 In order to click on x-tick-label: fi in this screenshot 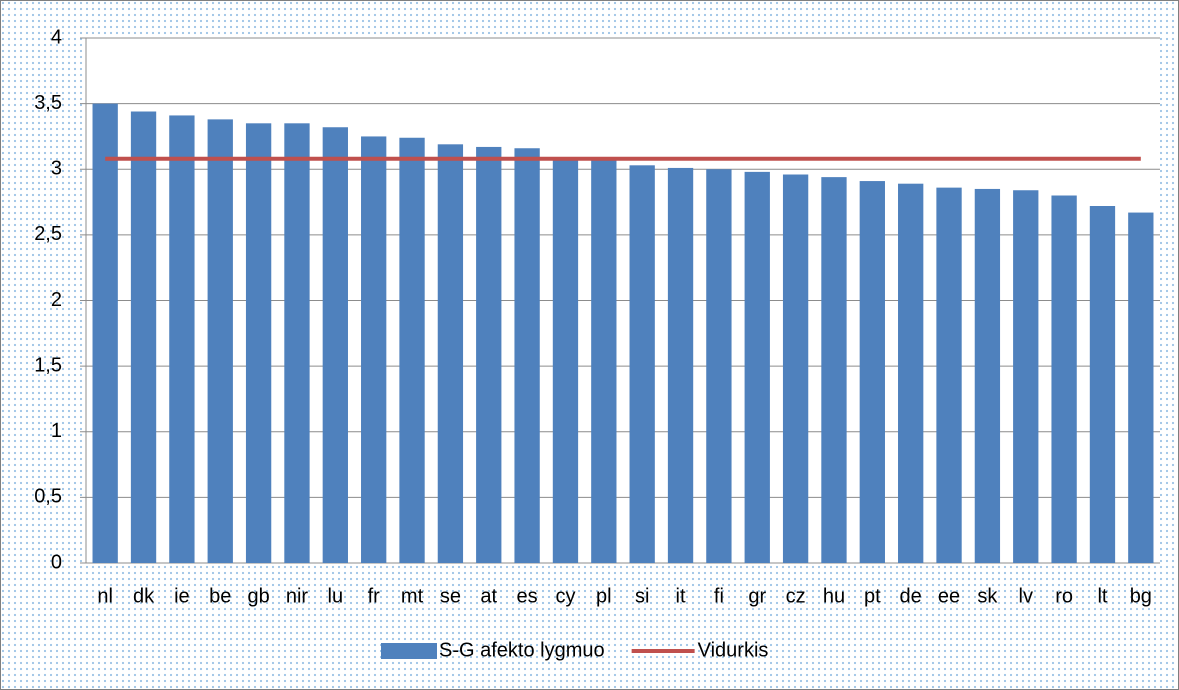, I will do `click(719, 596)`.